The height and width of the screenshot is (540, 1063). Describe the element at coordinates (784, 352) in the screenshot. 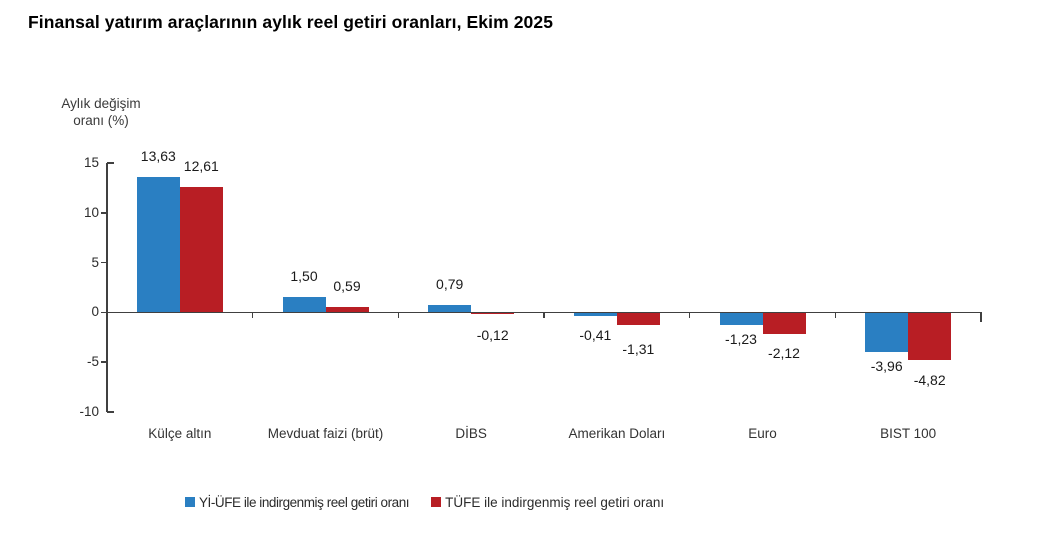

I see `bar-value-label: -2,12` at that location.